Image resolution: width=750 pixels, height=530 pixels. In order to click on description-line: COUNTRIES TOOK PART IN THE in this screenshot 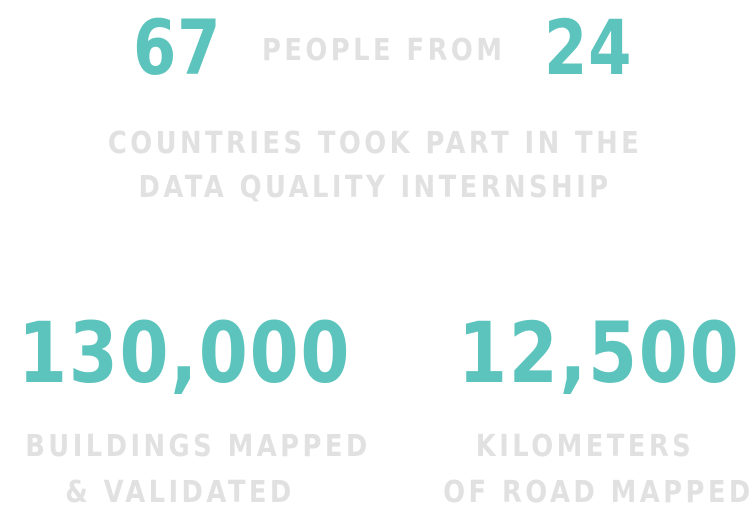, I will do `click(375, 143)`.